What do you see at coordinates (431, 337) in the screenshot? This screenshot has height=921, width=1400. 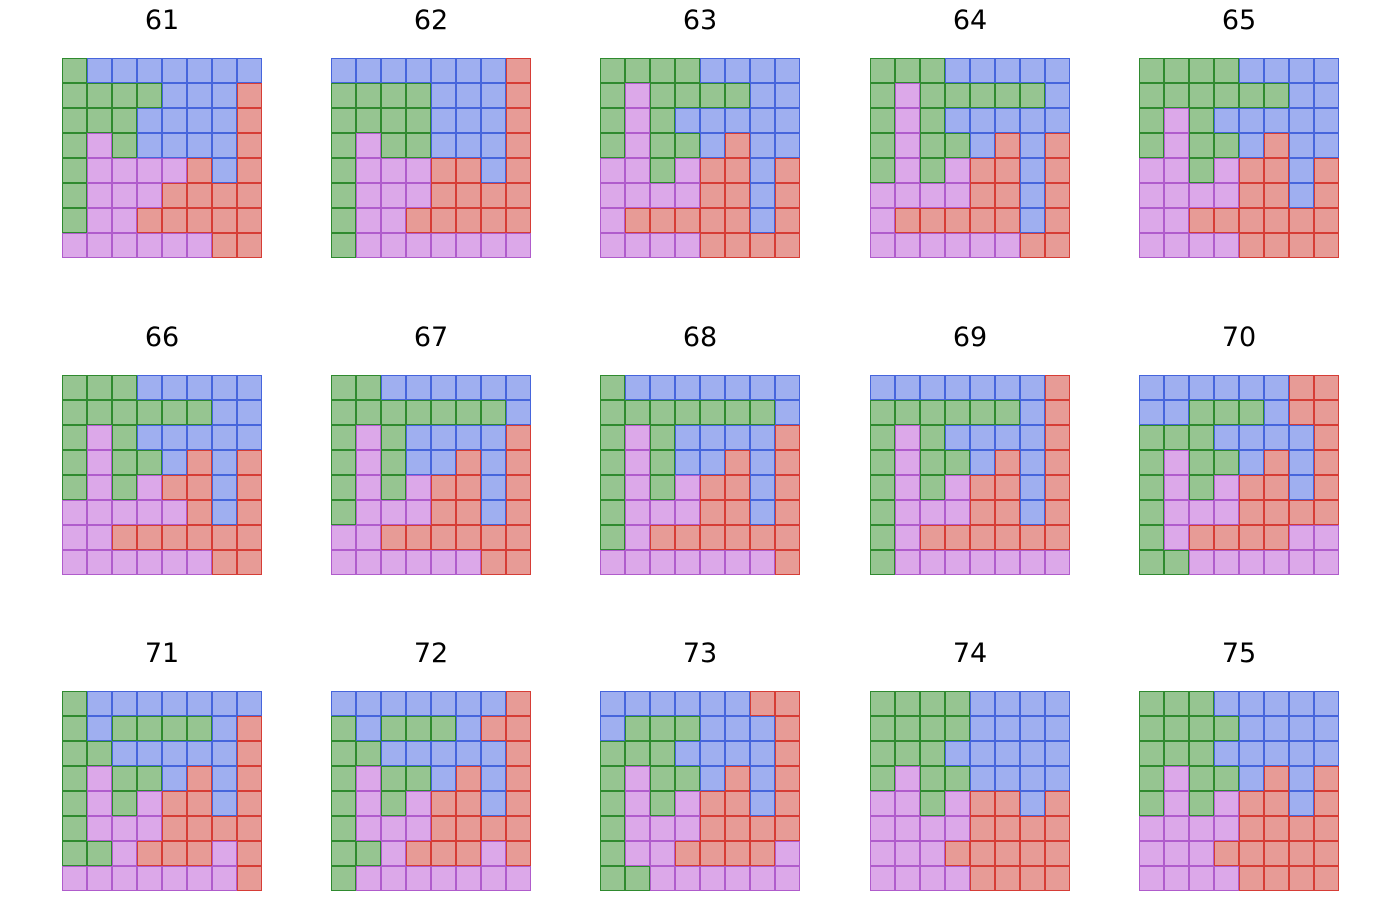 I see `panel-title: 67` at bounding box center [431, 337].